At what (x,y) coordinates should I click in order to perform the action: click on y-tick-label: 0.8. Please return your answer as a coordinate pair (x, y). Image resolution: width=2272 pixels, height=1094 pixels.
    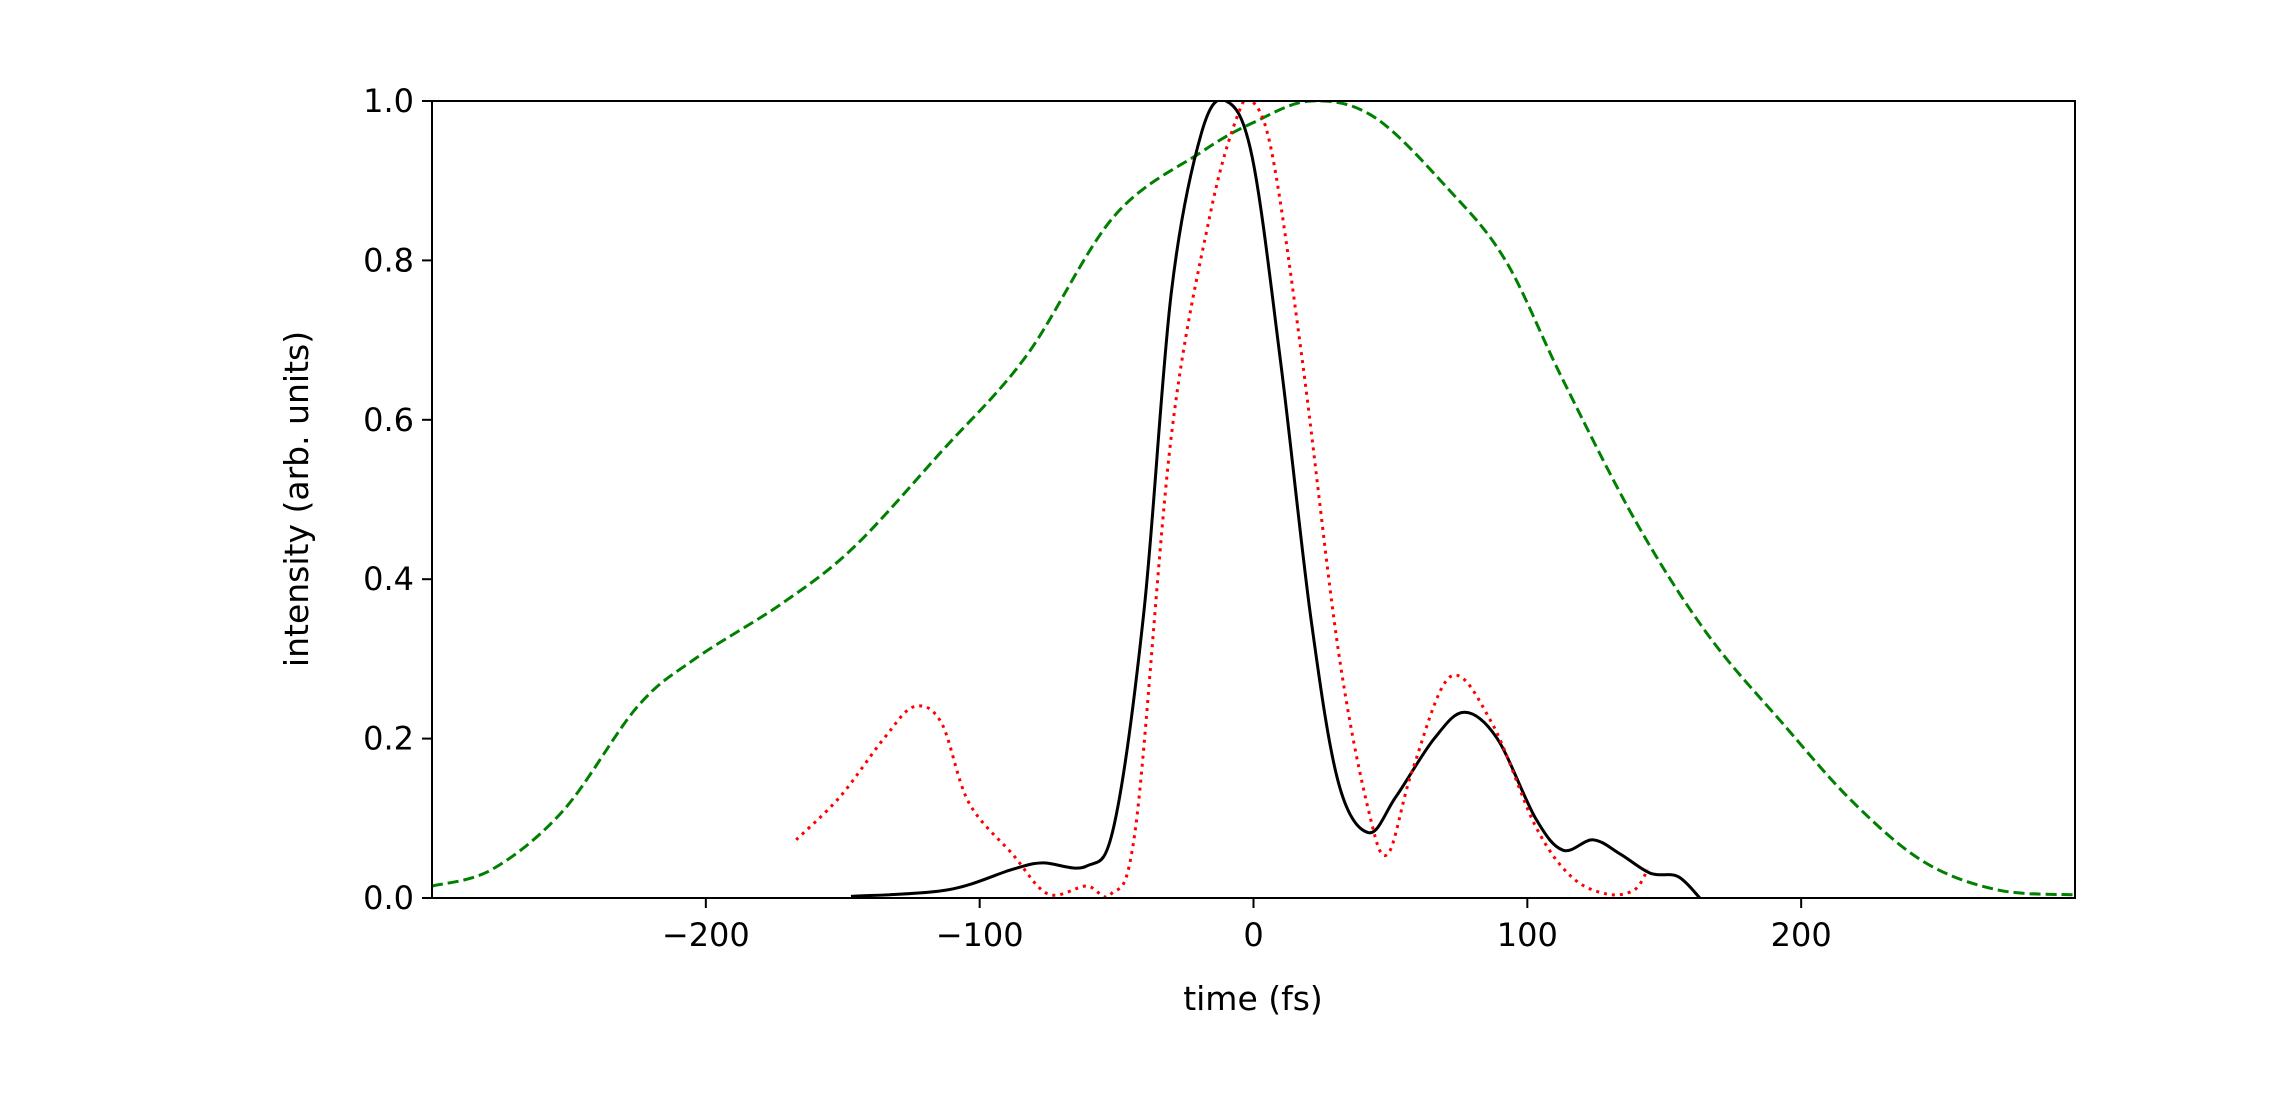
    Looking at the image, I should click on (388, 260).